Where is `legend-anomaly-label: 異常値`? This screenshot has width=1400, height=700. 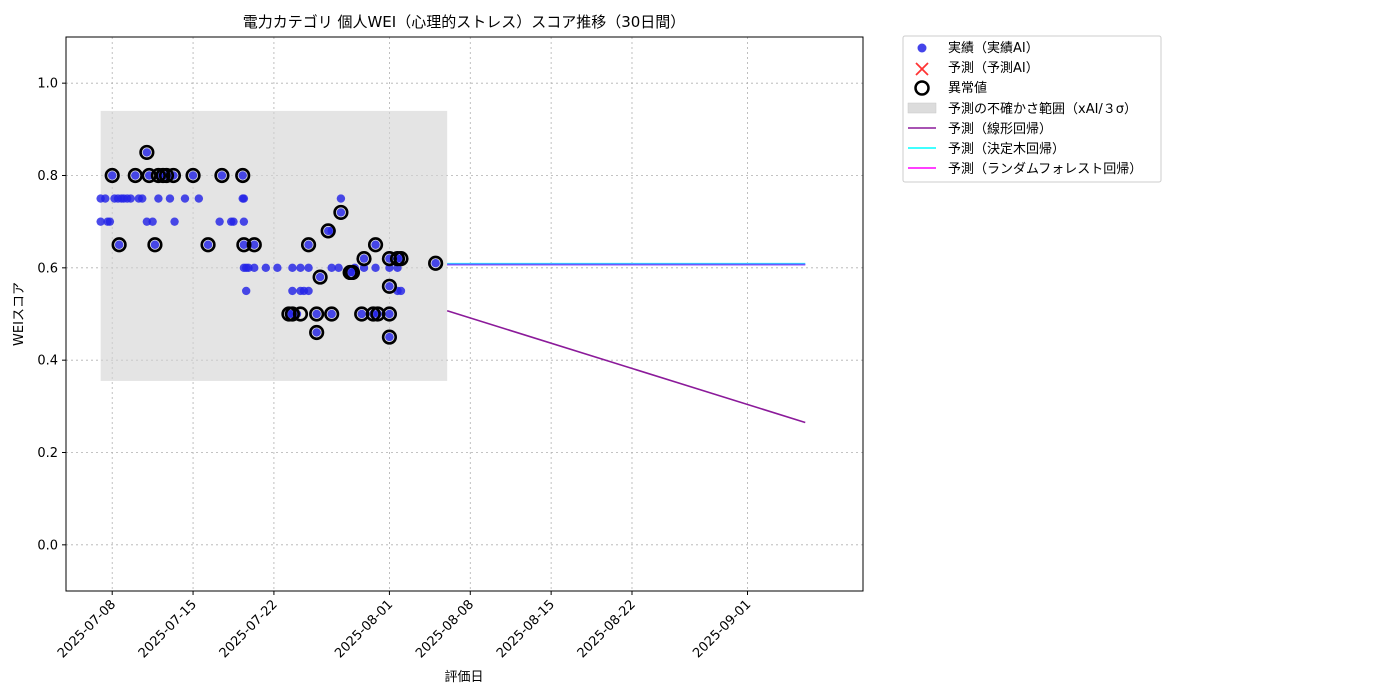
legend-anomaly-label: 異常値 is located at coordinates (967, 88).